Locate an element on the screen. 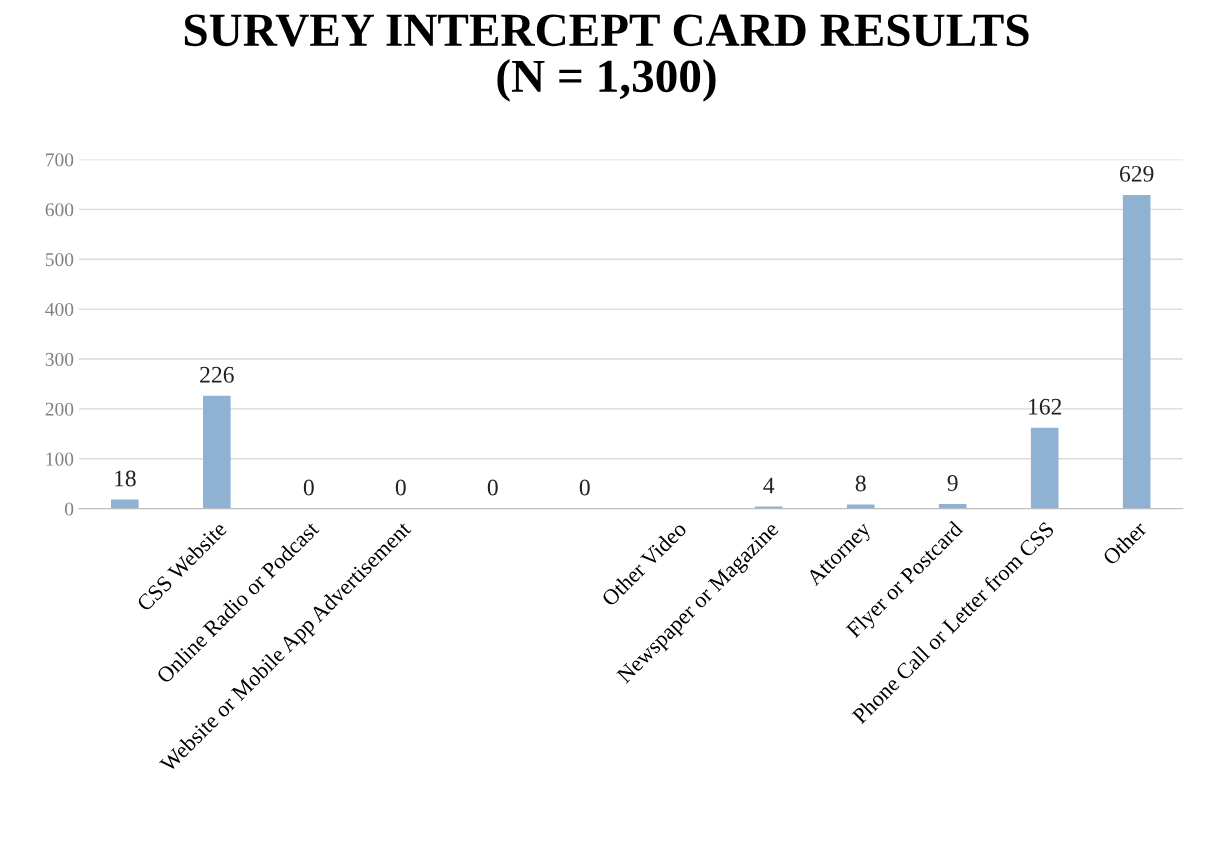 This screenshot has height=862, width=1213. data-label: 162 is located at coordinates (1045, 406).